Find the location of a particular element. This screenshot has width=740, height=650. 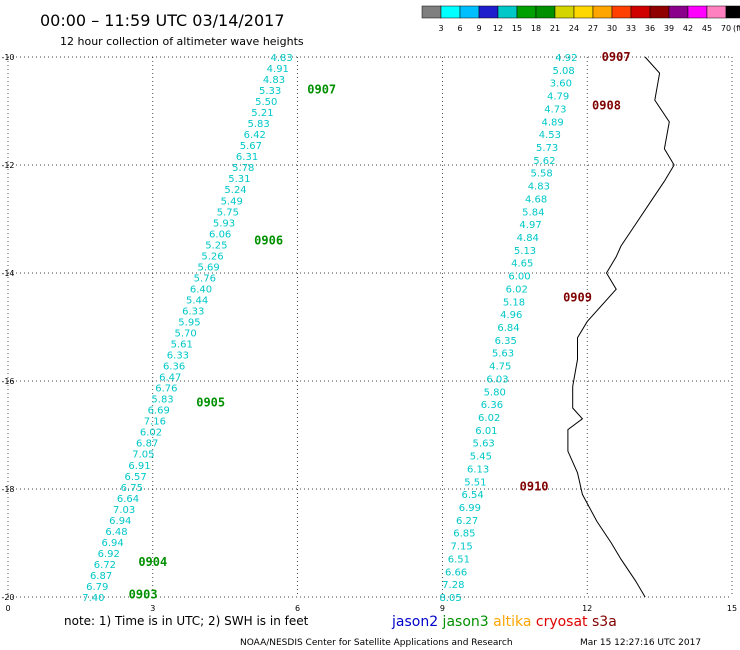

wave-height-label: 5.45 is located at coordinates (481, 457).